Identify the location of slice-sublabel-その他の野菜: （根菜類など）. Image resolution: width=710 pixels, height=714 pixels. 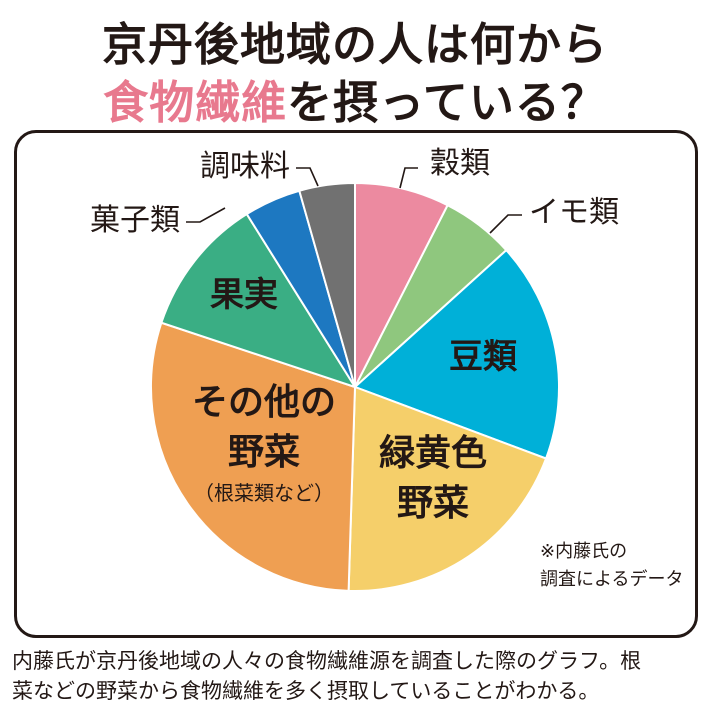
(264, 493).